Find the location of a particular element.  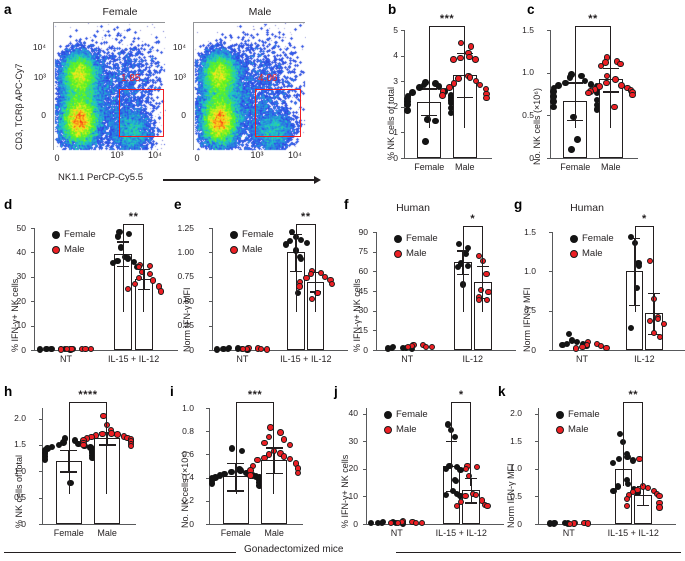

legend-marker-female-j is located at coordinates (388, 415).